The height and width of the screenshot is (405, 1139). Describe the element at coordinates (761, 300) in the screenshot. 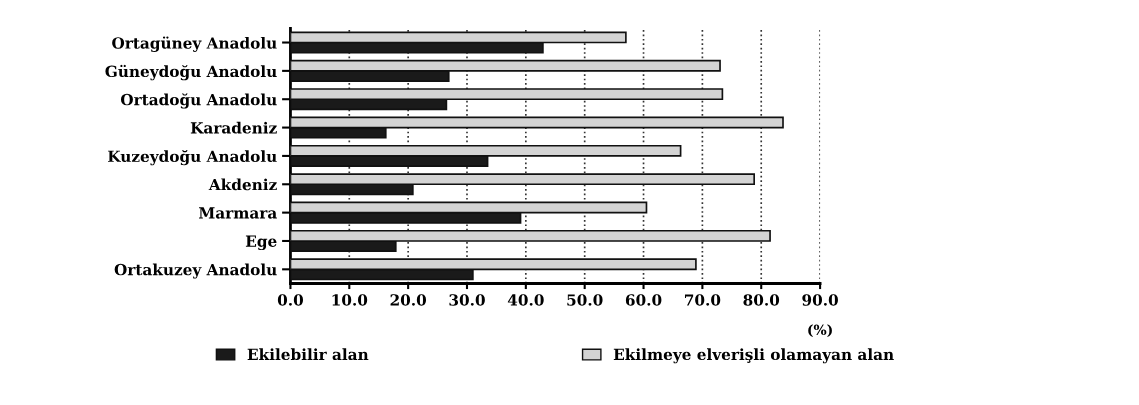

I see `x-tick-label: 80.0` at that location.